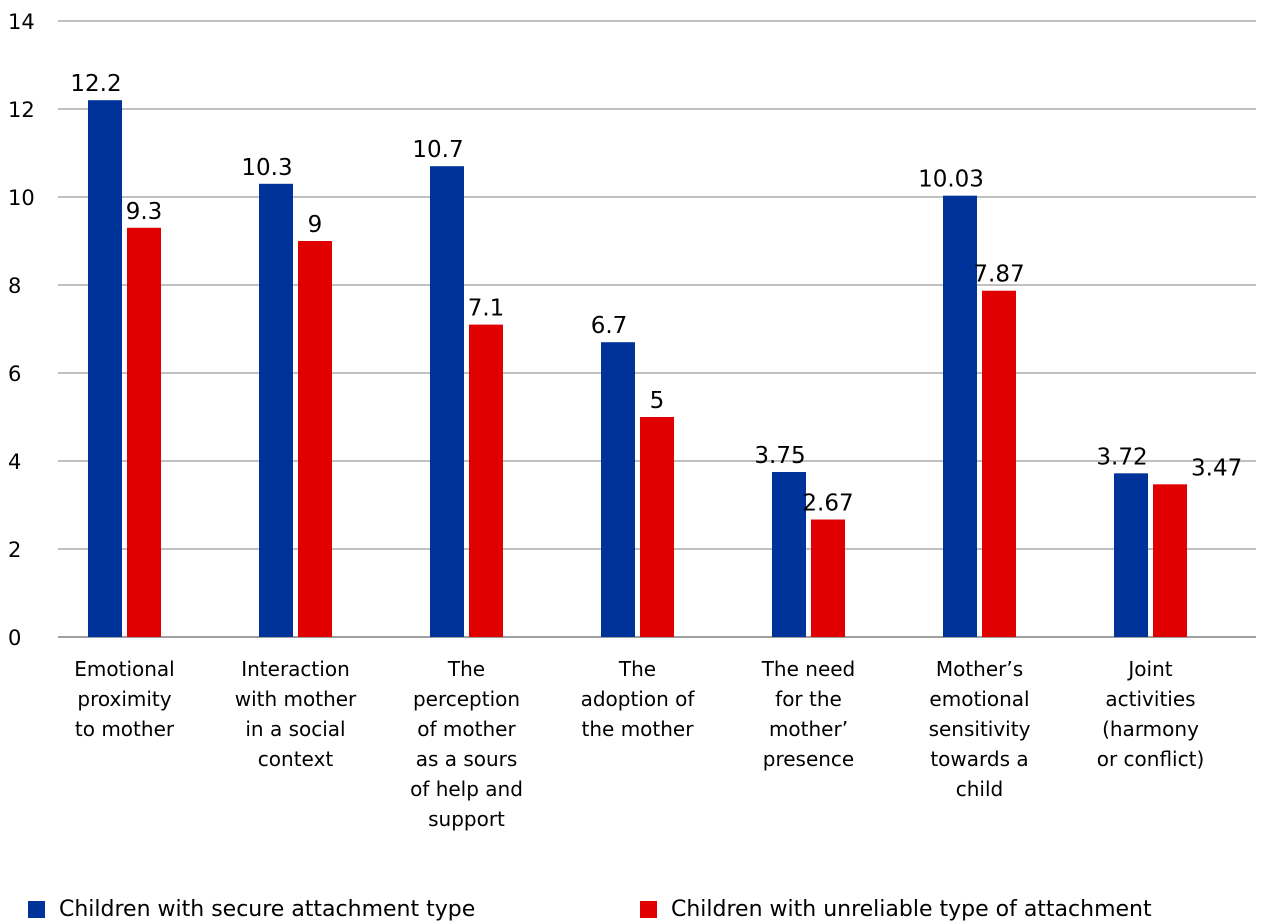 The width and height of the screenshot is (1268, 924). Describe the element at coordinates (21, 198) in the screenshot. I see `y-tick-label: 10` at that location.